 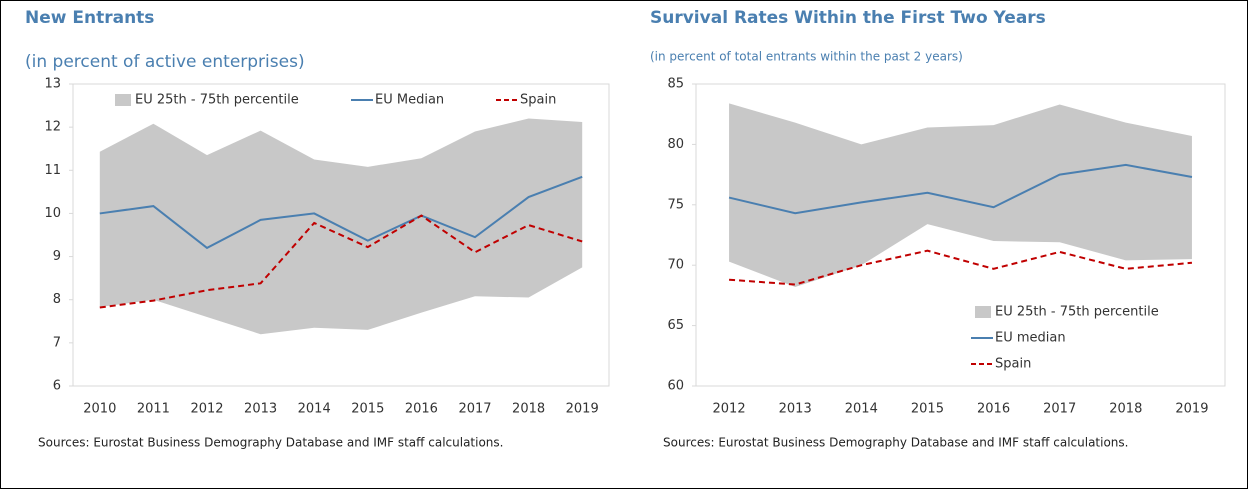 I want to click on percentile-band, so click(x=960, y=195).